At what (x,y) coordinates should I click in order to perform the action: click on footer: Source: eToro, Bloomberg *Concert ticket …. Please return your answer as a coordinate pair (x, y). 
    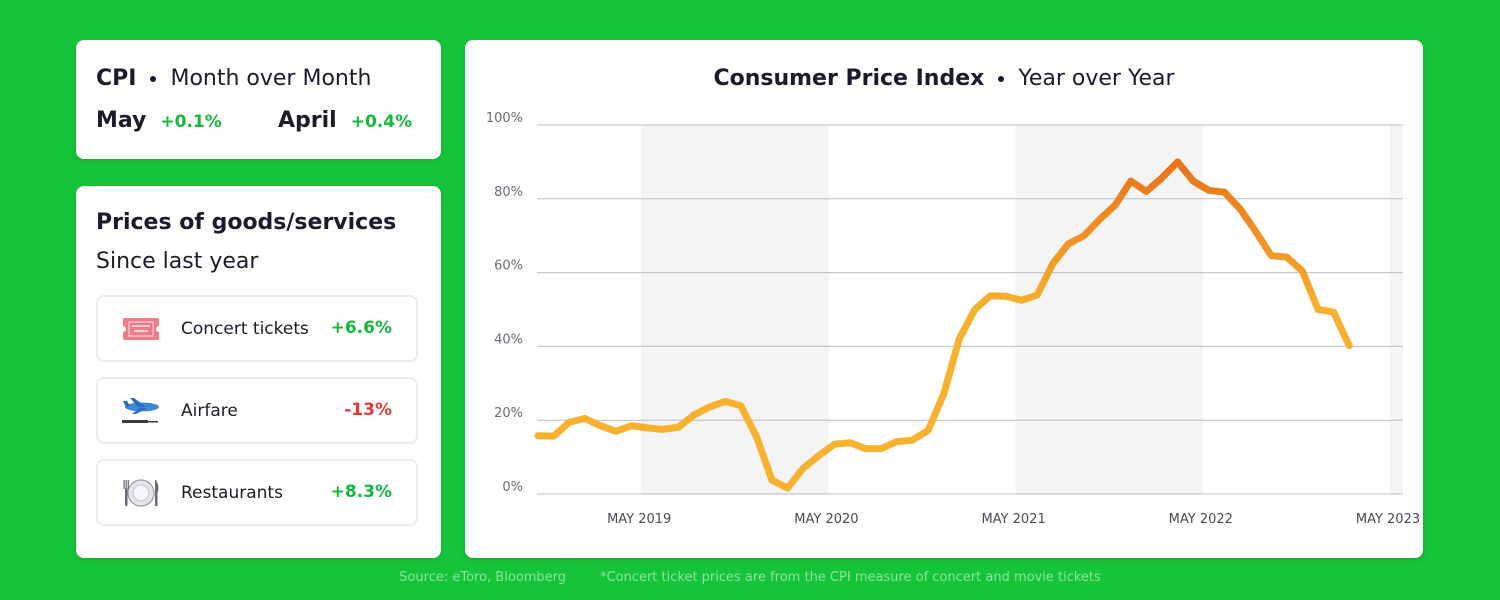
    Looking at the image, I should click on (750, 577).